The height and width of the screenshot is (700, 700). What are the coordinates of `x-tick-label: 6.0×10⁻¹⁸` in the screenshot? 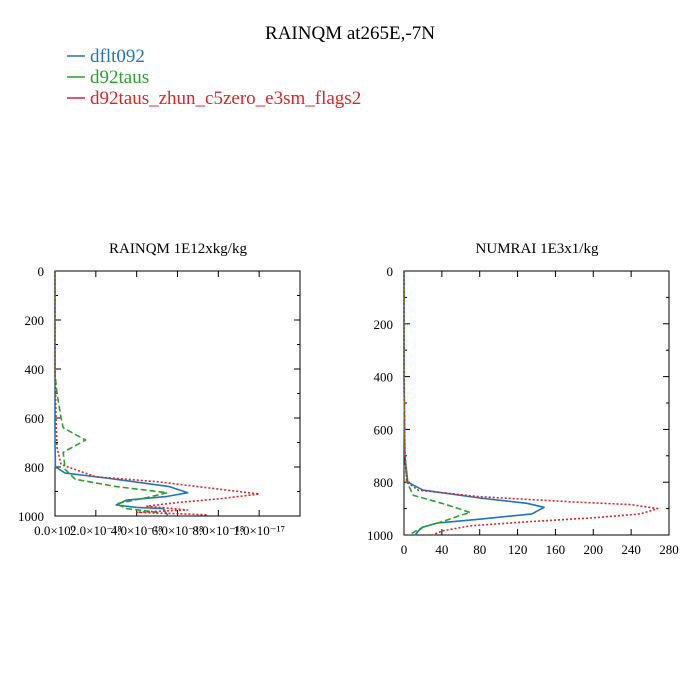 It's located at (178, 530).